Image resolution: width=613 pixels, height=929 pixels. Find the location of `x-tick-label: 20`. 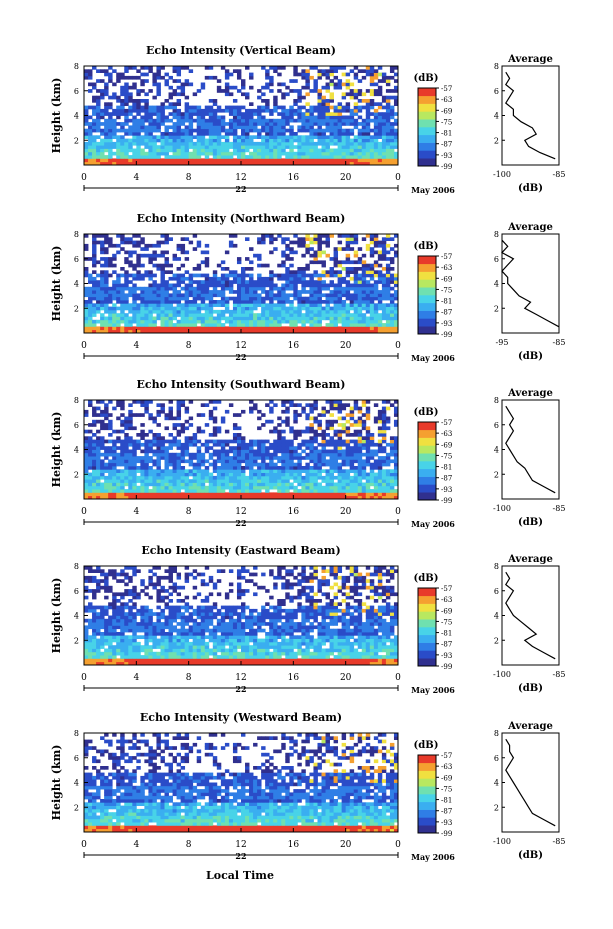

x-tick-label: 20 is located at coordinates (346, 178).